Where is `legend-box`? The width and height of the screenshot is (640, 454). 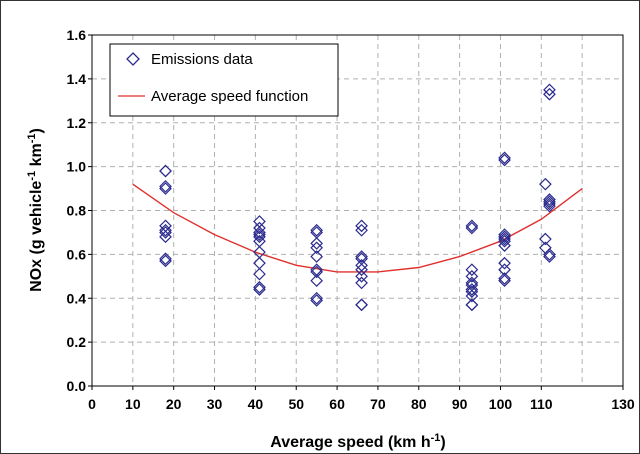
legend-box is located at coordinates (224, 80).